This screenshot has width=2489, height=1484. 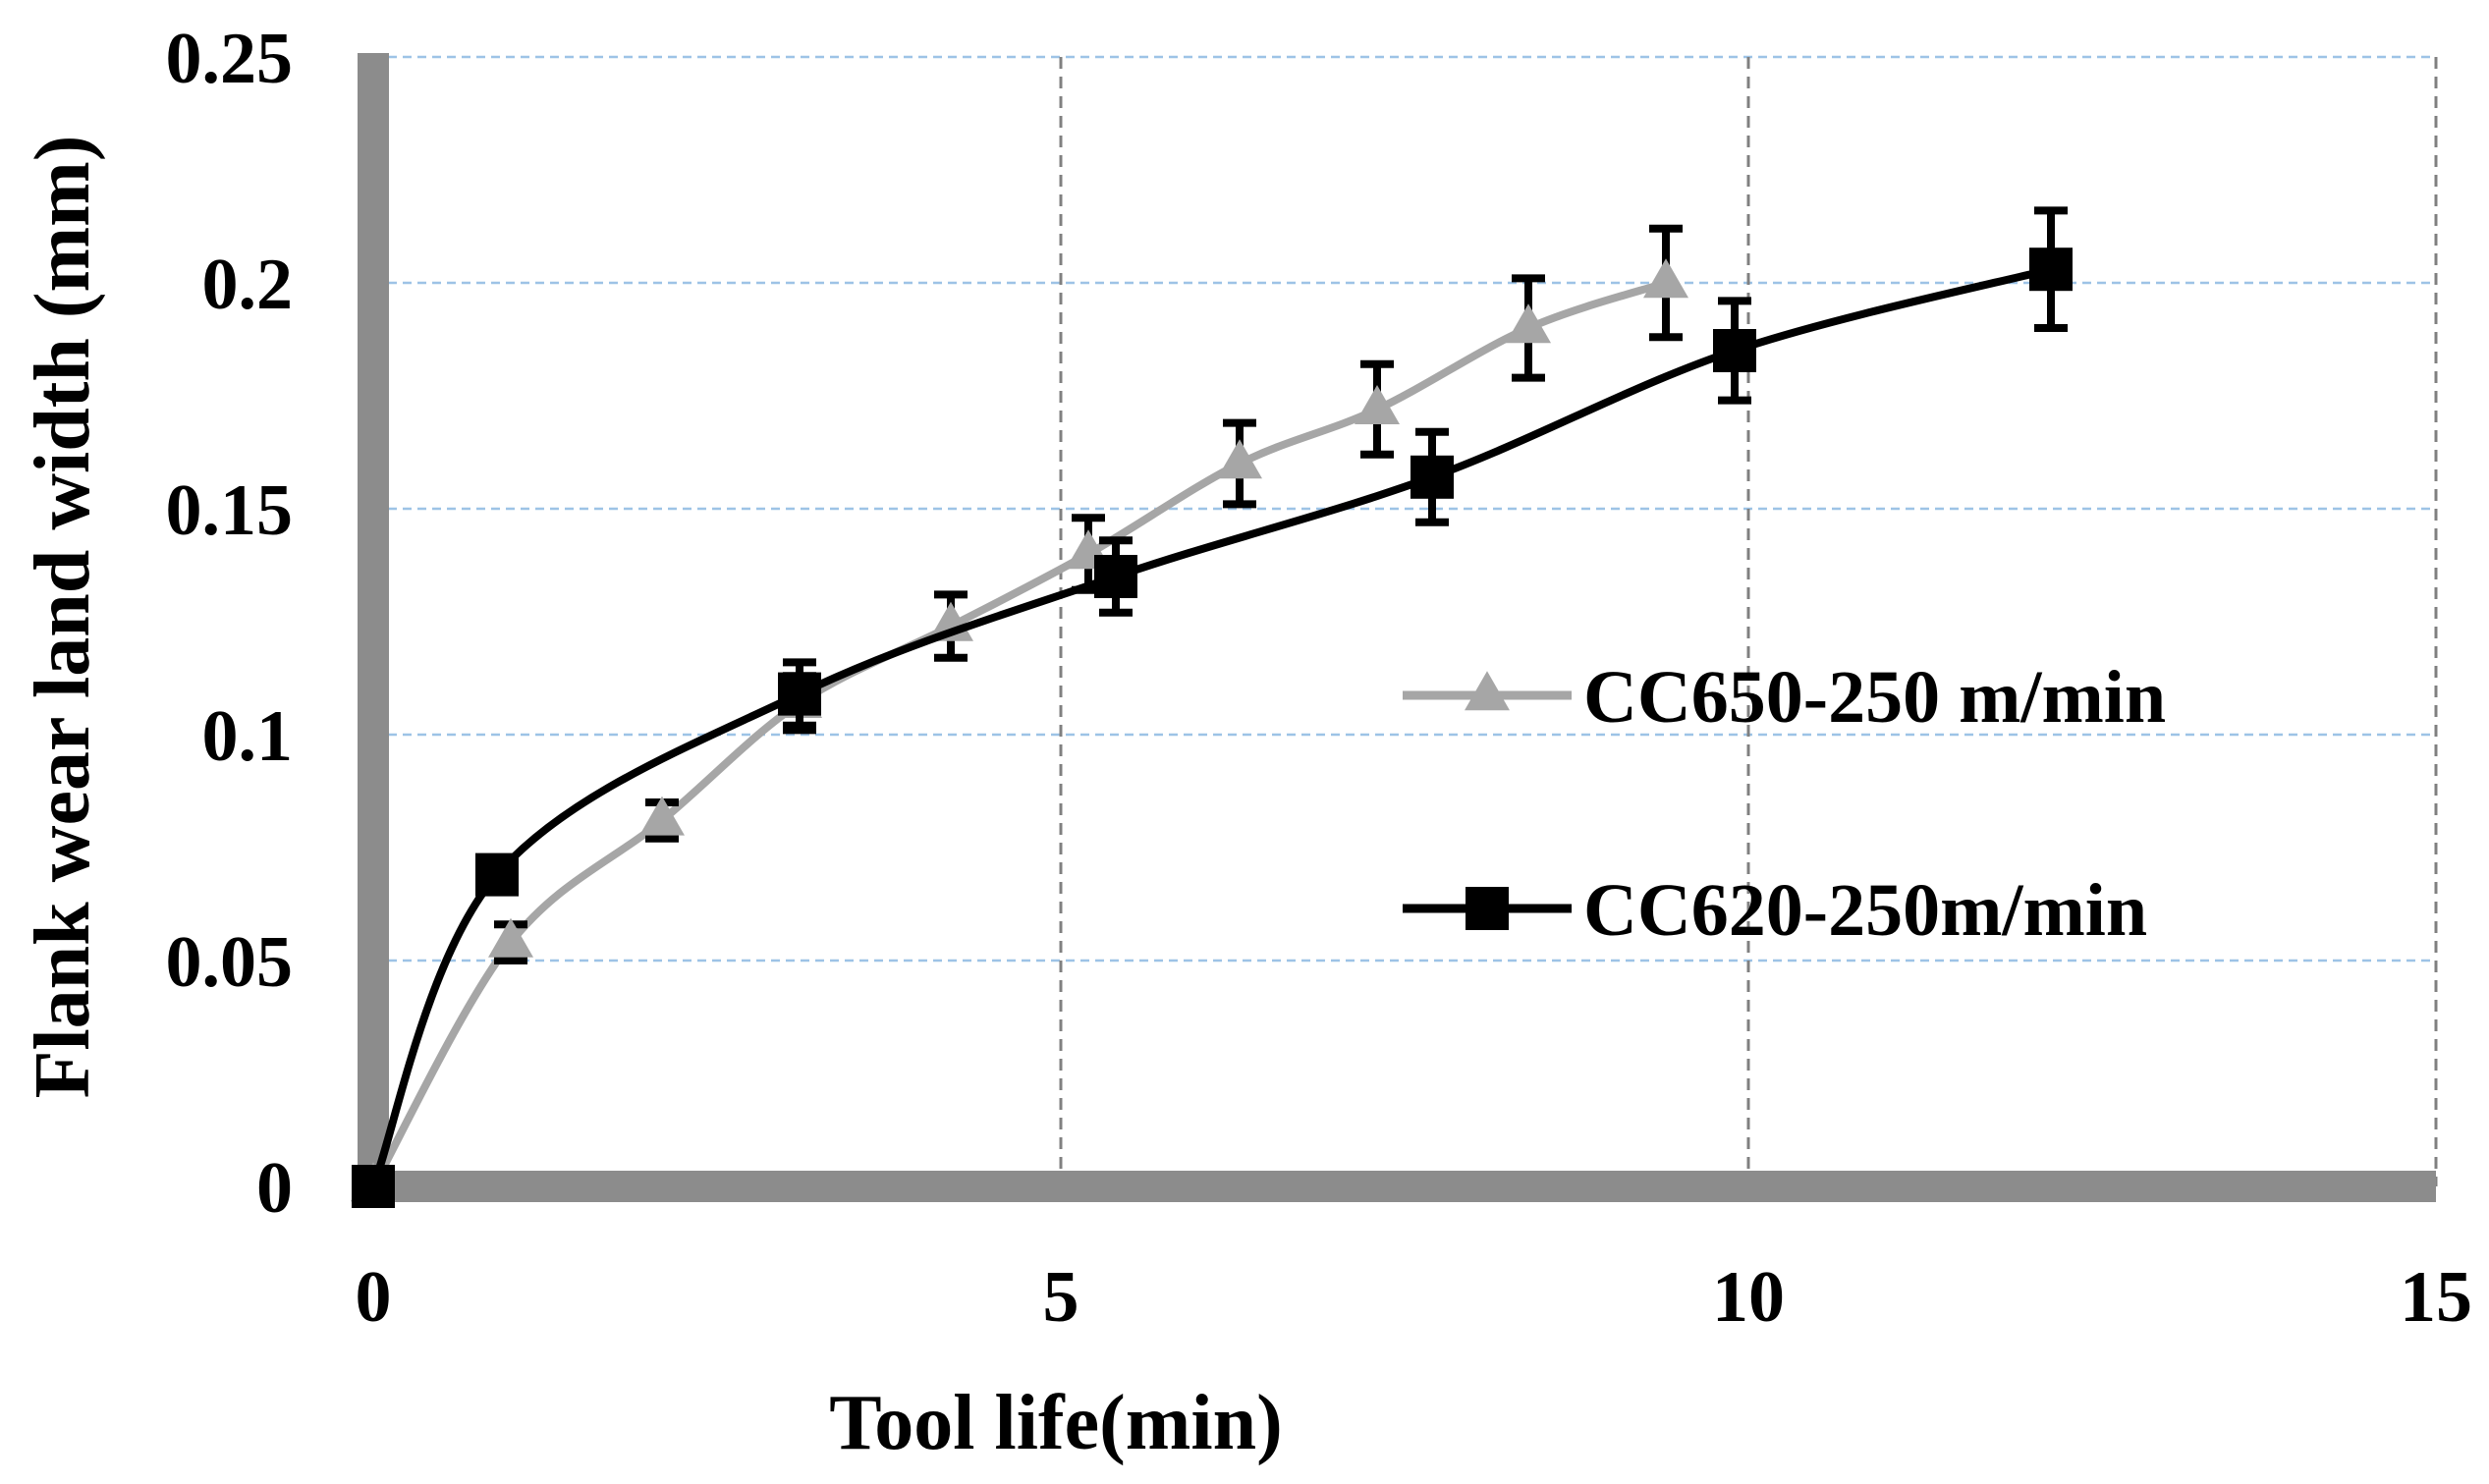 I want to click on y-tick-label: 0, so click(x=274, y=1188).